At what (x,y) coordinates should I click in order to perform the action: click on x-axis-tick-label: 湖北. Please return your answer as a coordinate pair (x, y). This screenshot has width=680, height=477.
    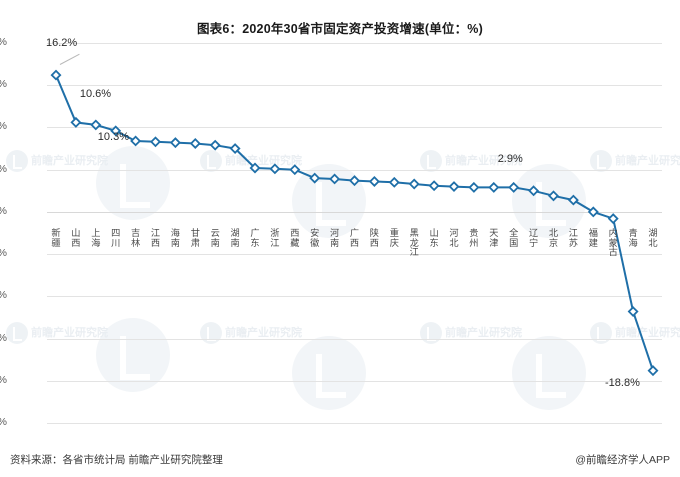
    Looking at the image, I should click on (653, 238).